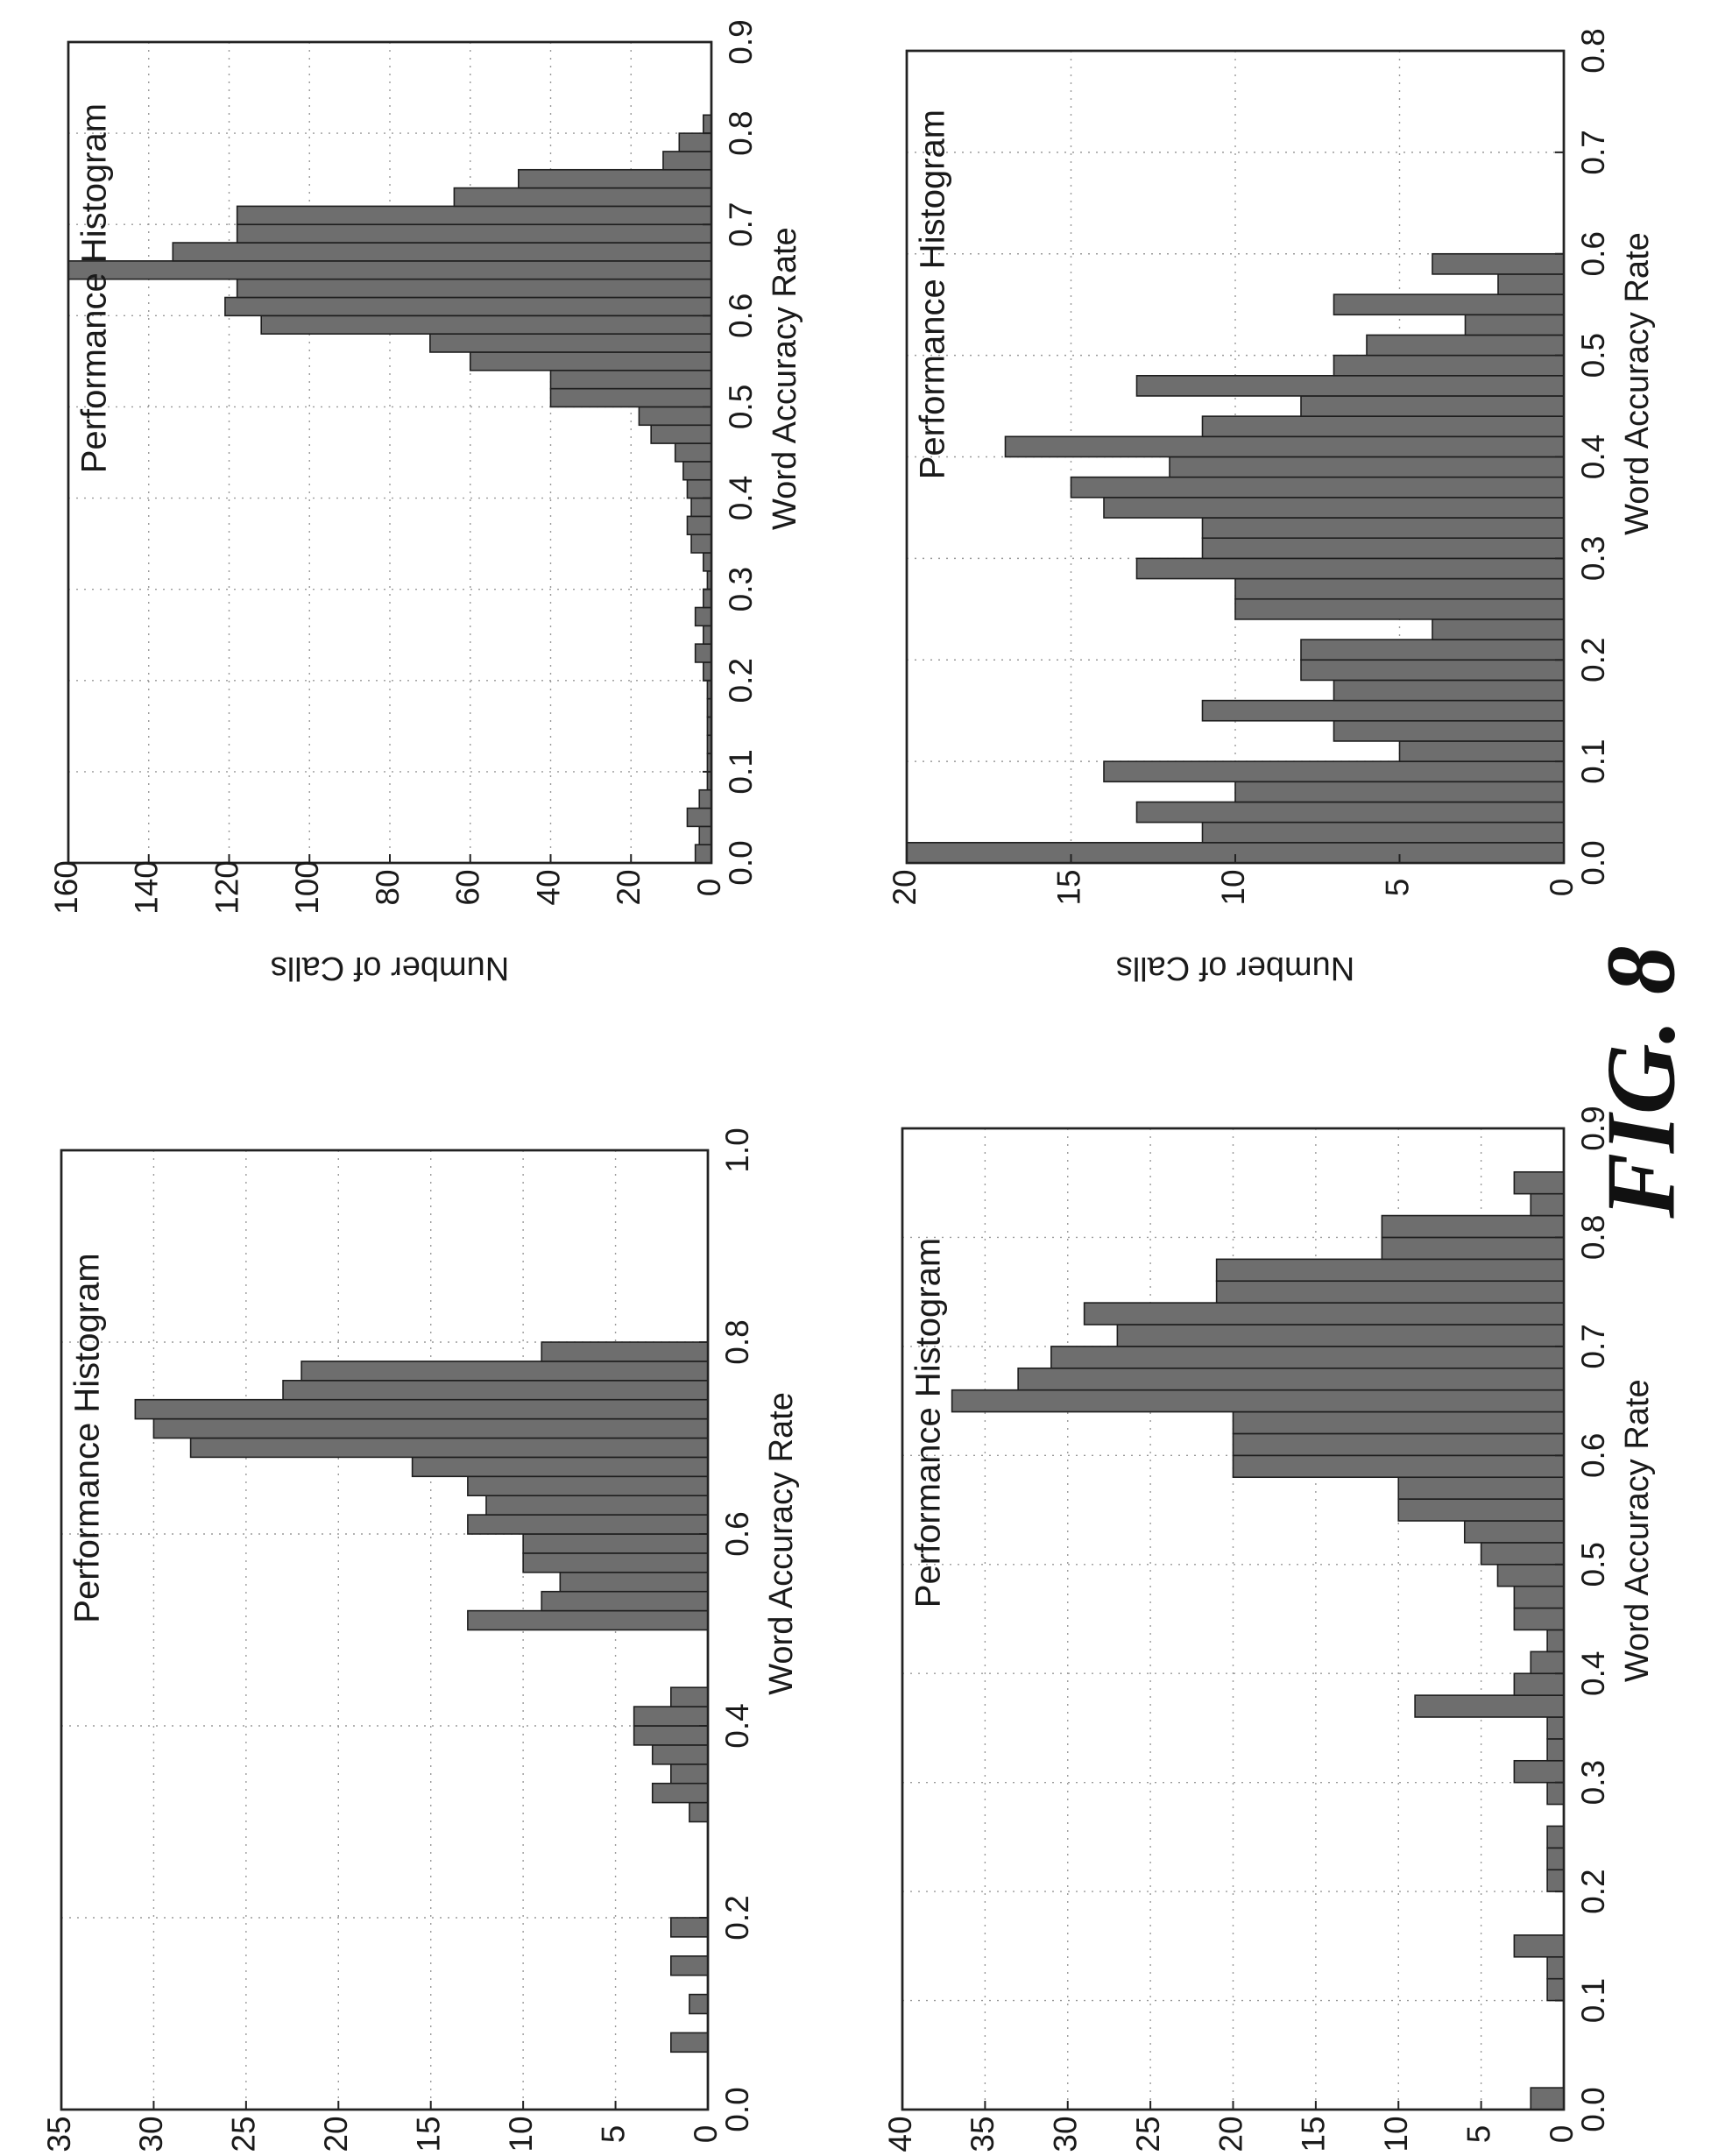 This screenshot has width=1718, height=2156. Describe the element at coordinates (468, 887) in the screenshot. I see `y-tick-label: 60` at that location.